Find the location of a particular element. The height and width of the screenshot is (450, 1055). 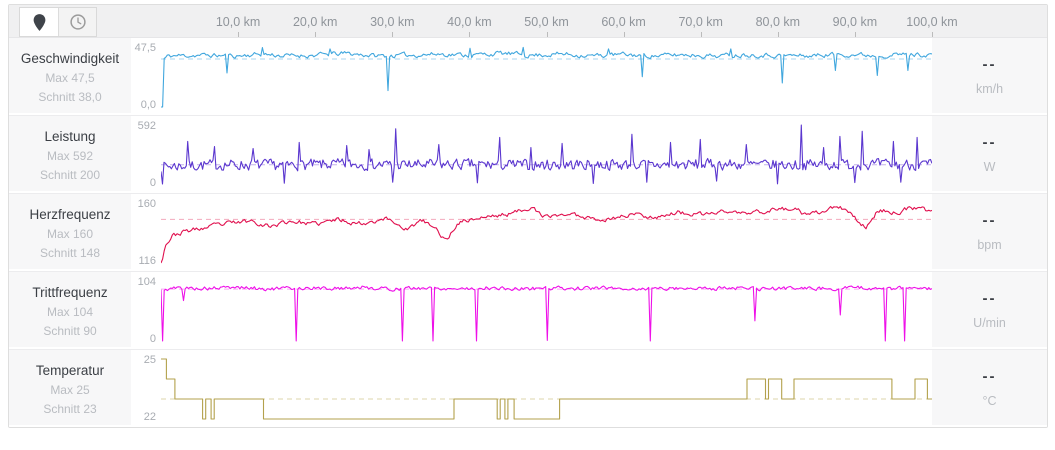

metric-label-cell: Temperatur Max 25 Schnitt 23 is located at coordinates (70, 388).